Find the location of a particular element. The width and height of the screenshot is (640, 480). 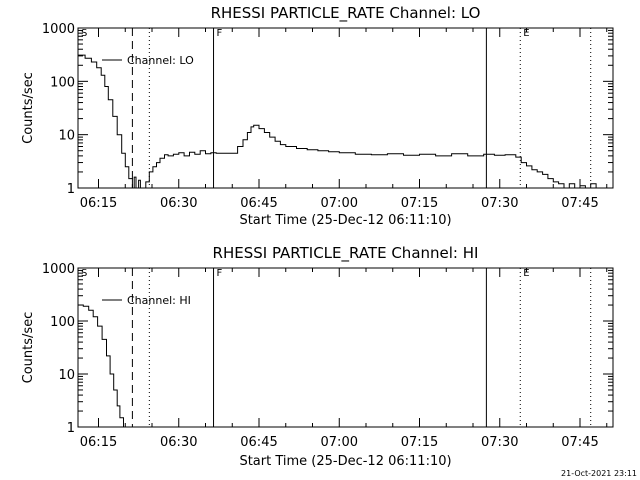

chart-1-xtick-label: 06:30 is located at coordinates (178, 442).